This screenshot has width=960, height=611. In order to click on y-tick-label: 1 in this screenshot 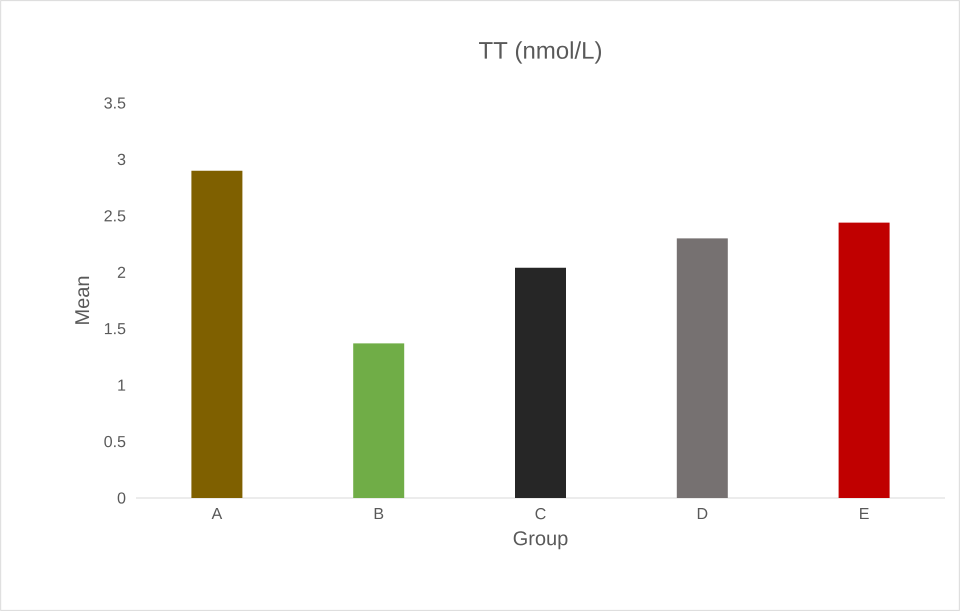, I will do `click(122, 385)`.